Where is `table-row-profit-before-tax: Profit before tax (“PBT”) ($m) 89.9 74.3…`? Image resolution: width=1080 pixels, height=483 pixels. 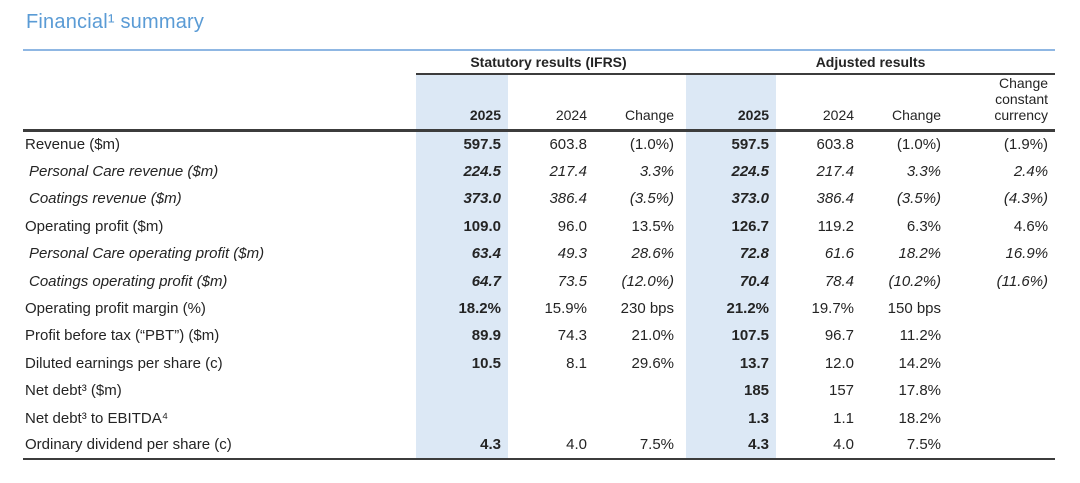 table-row-profit-before-tax: Profit before tax (“PBT”) ($m) 89.9 74.3… is located at coordinates (539, 336).